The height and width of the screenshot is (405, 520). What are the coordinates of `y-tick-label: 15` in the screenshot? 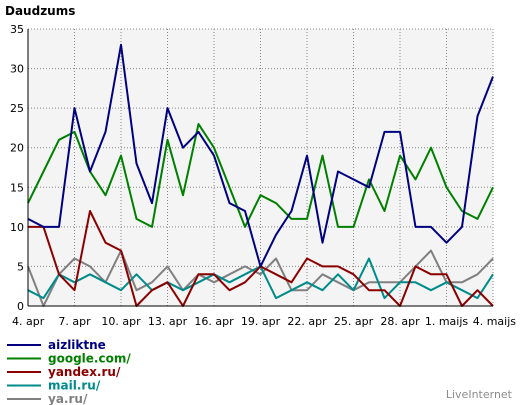 It's located at (17, 187).